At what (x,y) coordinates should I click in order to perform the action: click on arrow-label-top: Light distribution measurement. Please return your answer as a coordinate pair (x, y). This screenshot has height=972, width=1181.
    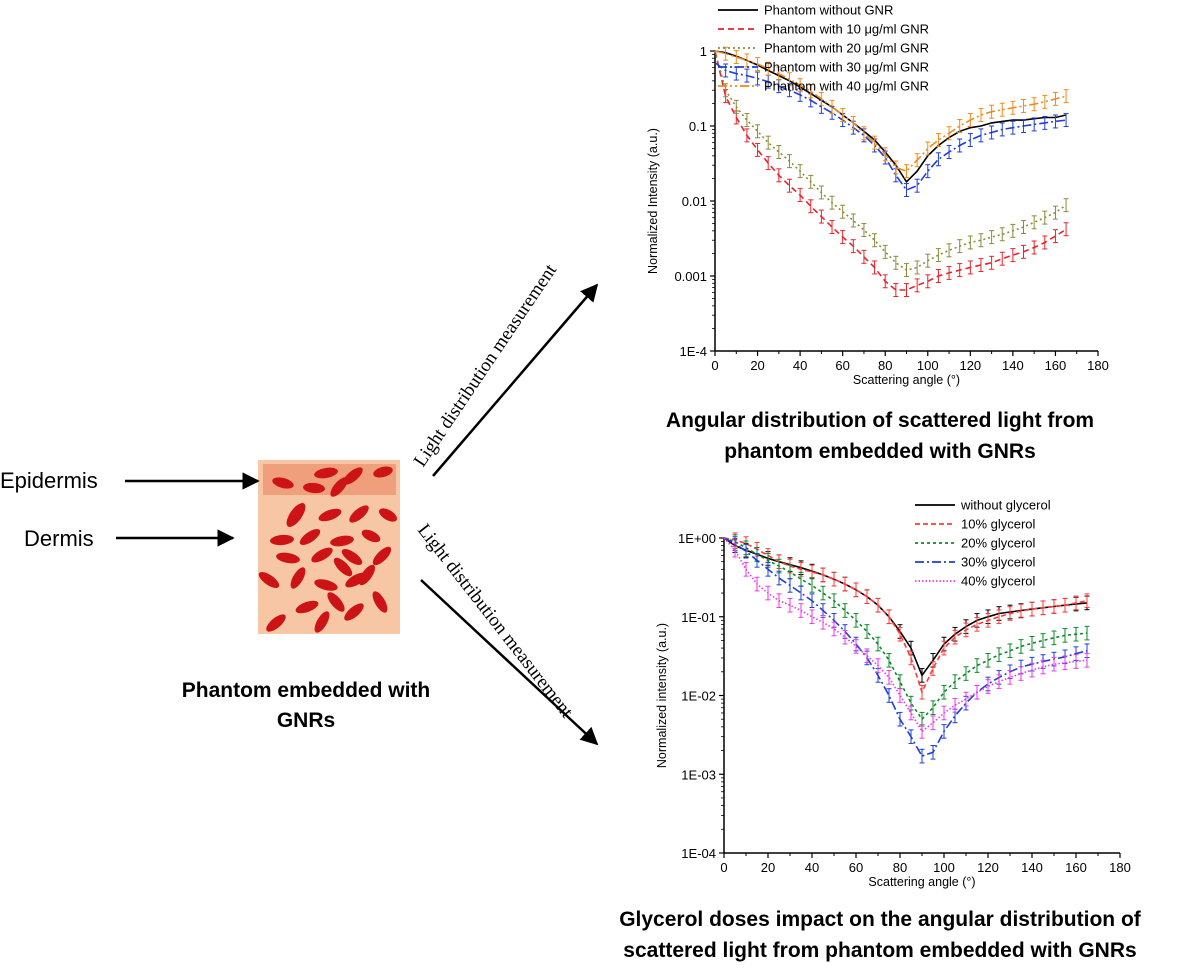
    Looking at the image, I should click on (486, 365).